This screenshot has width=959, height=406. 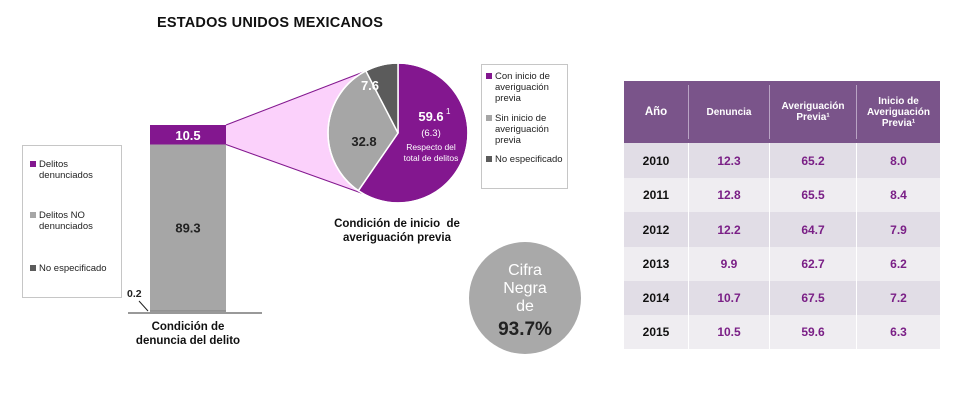 I want to click on legend-label: Delitos NO, so click(x=62, y=215).